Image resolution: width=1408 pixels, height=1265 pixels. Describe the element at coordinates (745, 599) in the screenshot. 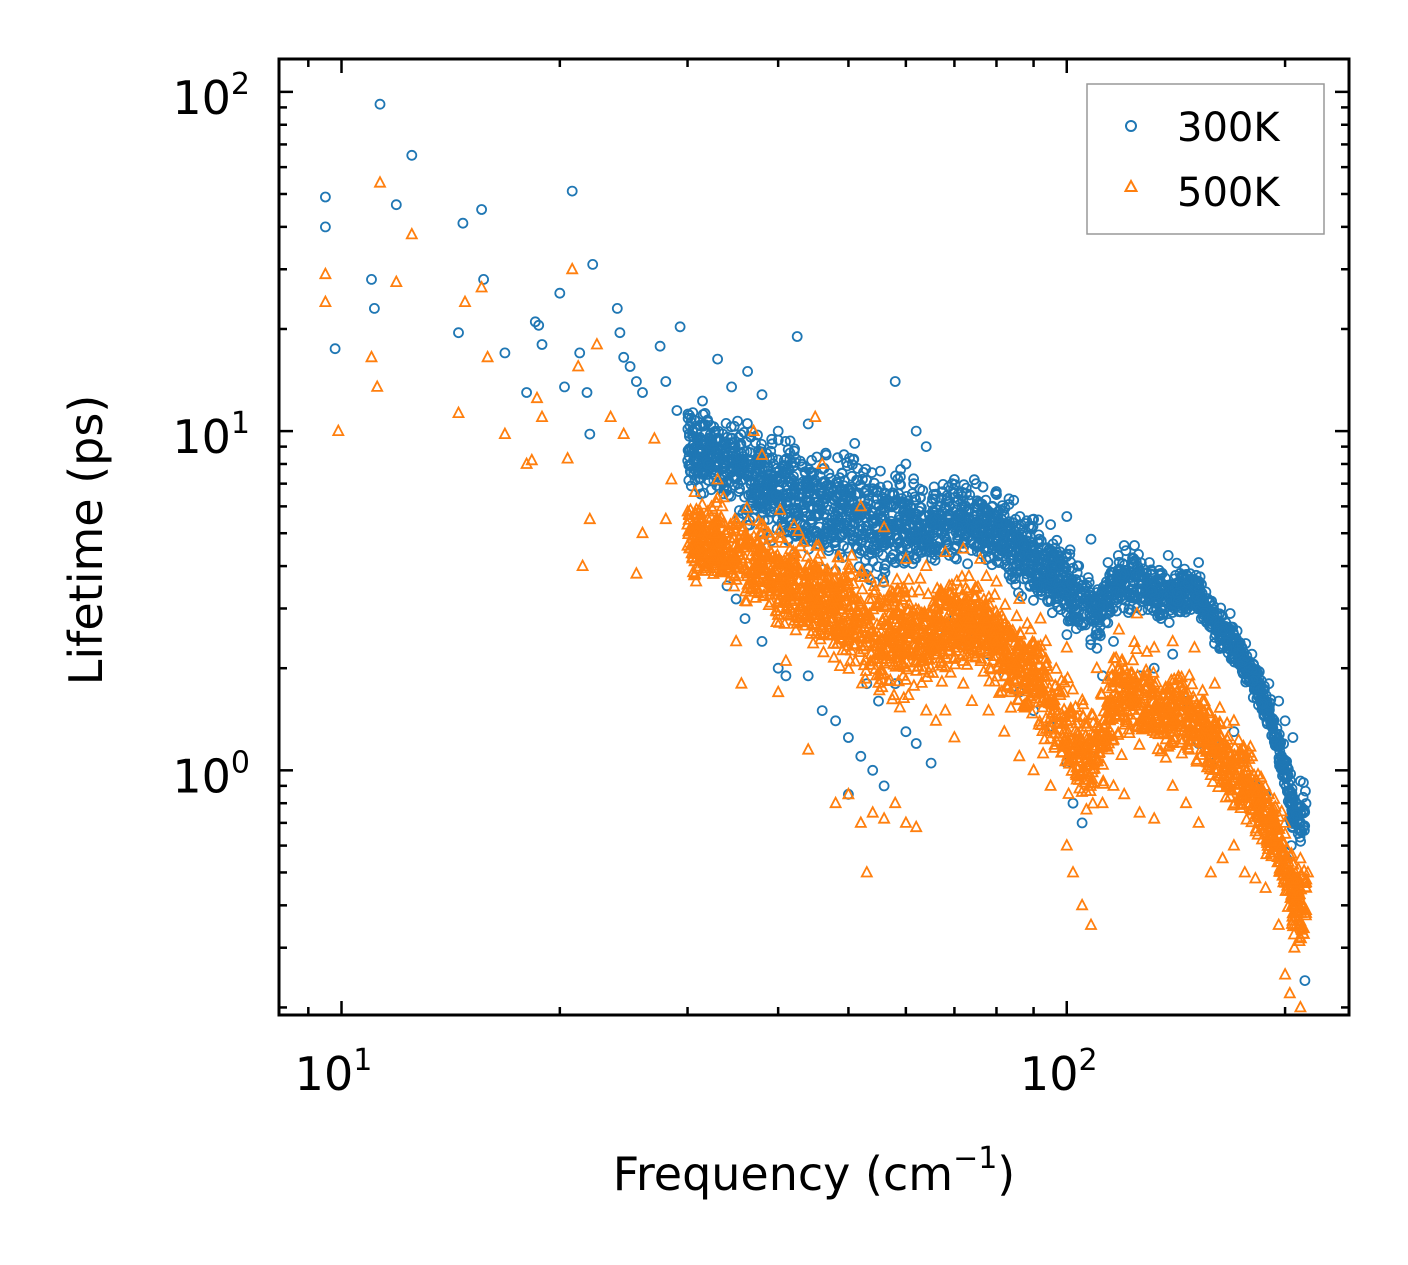

I see `point-500k-1958` at that location.